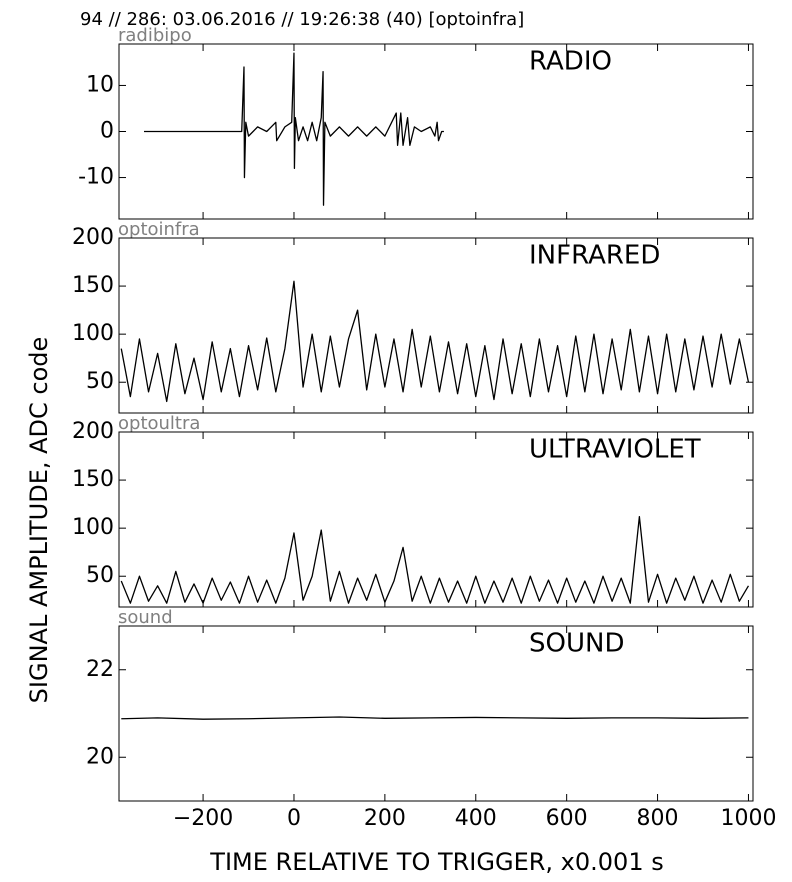  What do you see at coordinates (294, 818) in the screenshot?
I see `x-tick-label: 0` at bounding box center [294, 818].